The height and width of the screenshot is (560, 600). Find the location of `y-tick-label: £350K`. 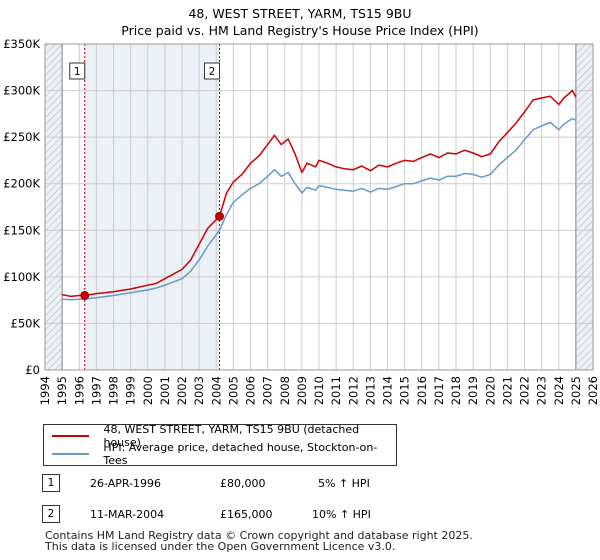

y-tick-label: £350K is located at coordinates (21, 44).